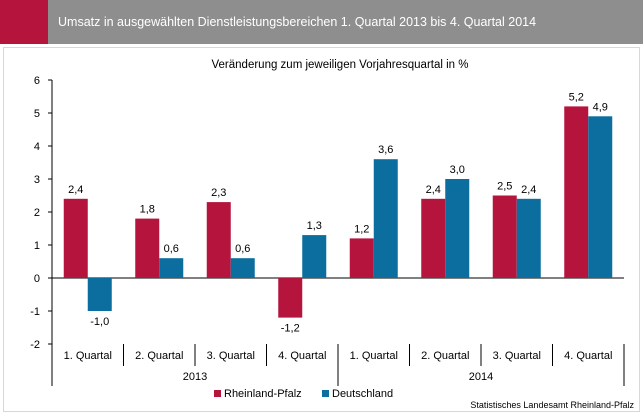 The image size is (643, 415). I want to click on legend: Rheinland-Pfalz Deutschland, so click(303, 394).